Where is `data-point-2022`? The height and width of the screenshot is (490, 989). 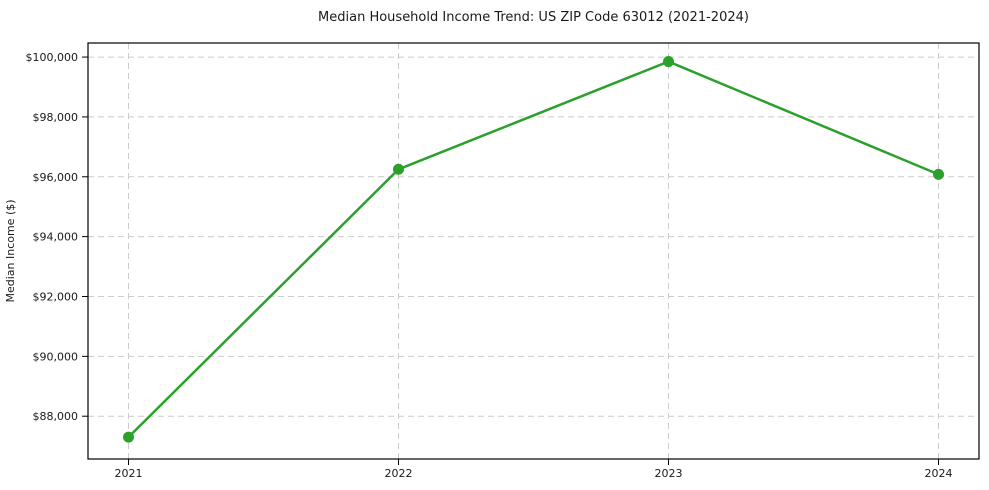 data-point-2022 is located at coordinates (398, 169).